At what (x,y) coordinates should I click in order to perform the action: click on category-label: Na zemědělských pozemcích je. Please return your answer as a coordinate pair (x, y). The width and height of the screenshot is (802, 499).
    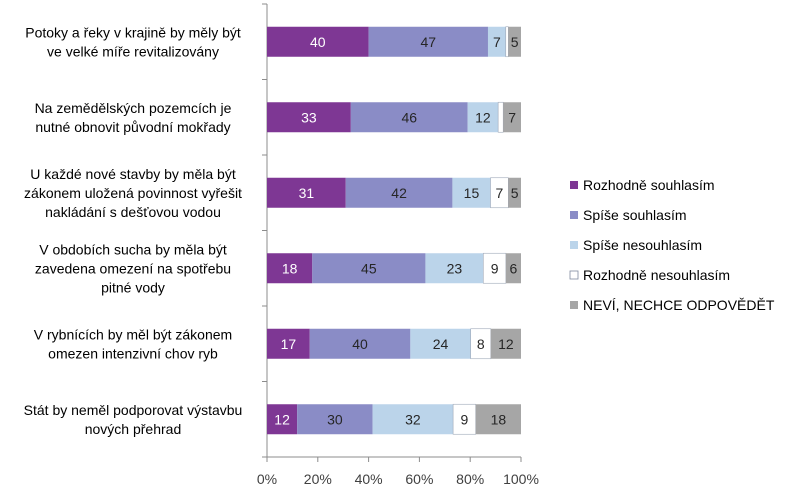
    Looking at the image, I should click on (133, 108).